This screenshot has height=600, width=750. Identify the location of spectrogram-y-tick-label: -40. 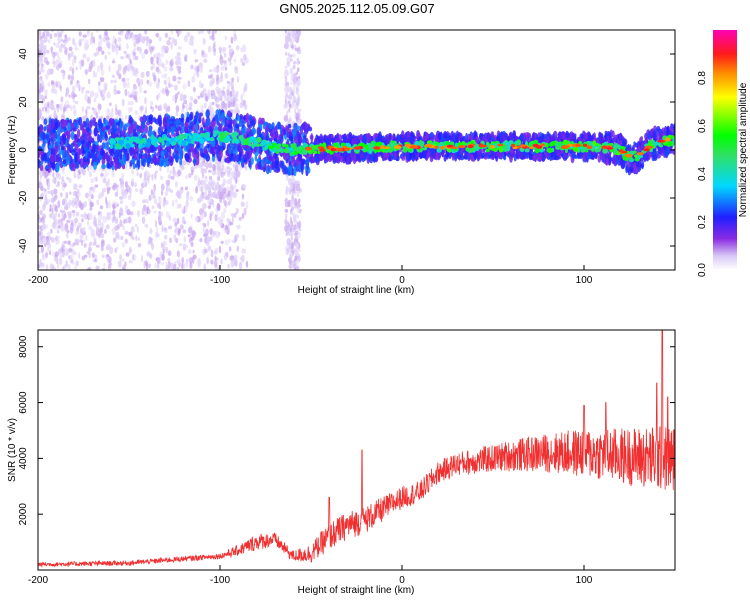
(23, 245).